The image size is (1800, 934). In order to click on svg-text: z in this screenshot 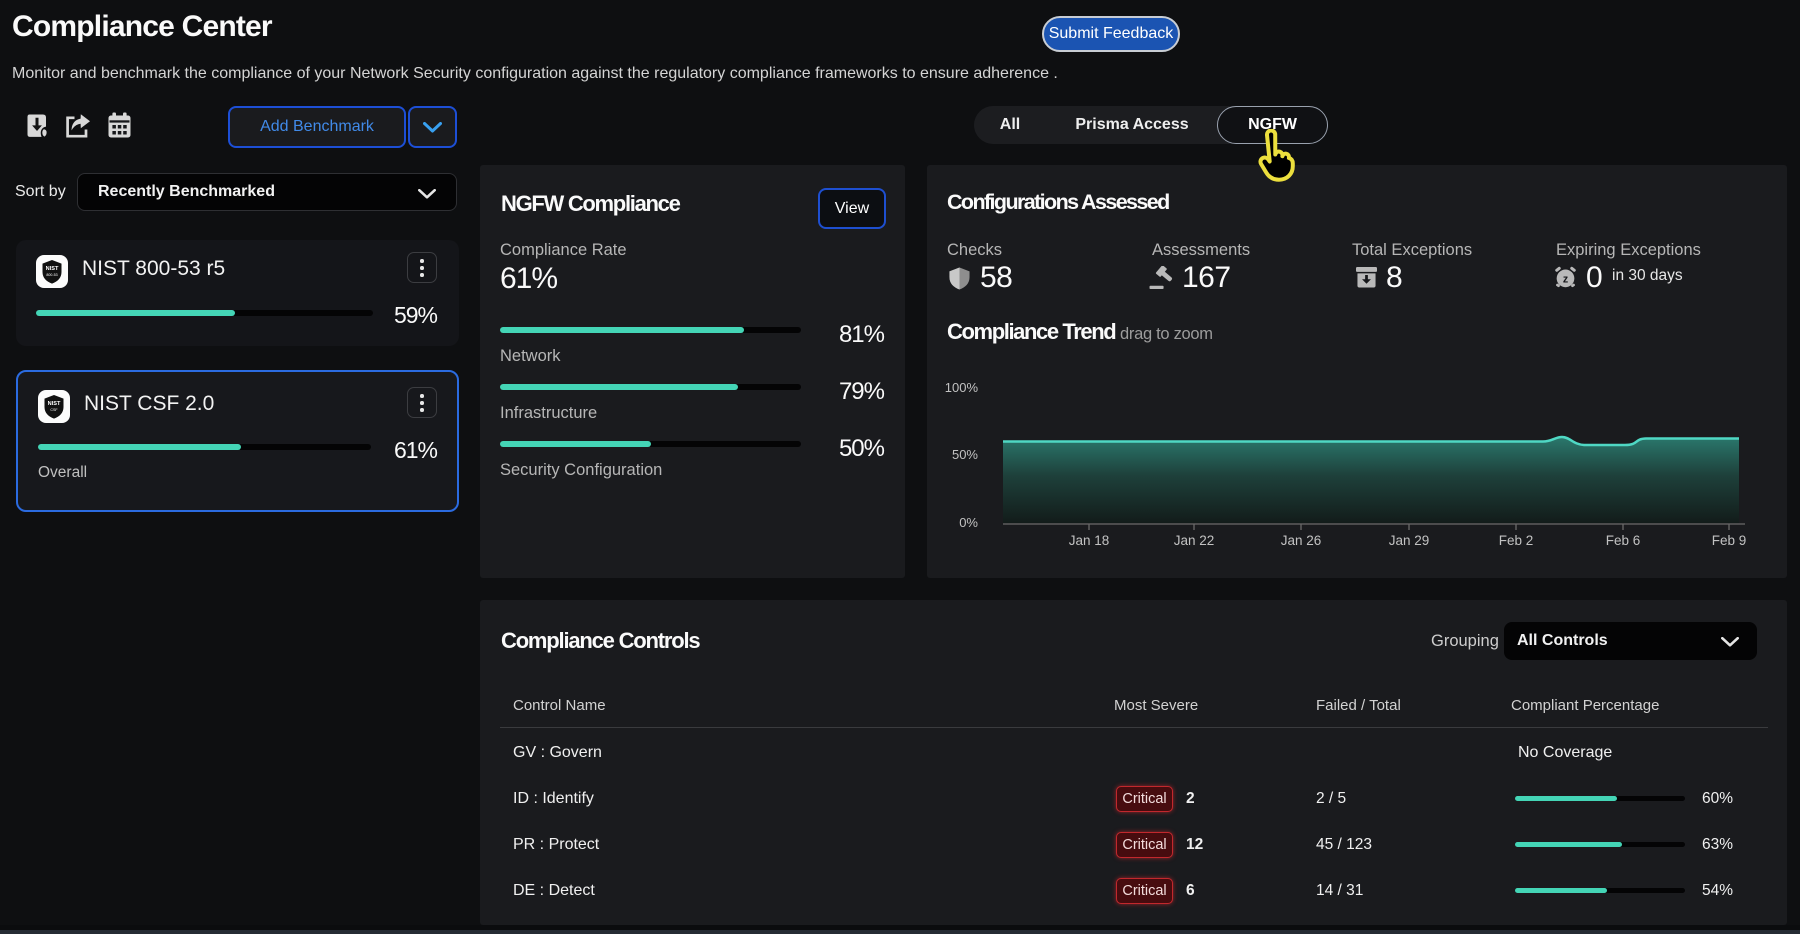, I will do `click(1565, 279)`.